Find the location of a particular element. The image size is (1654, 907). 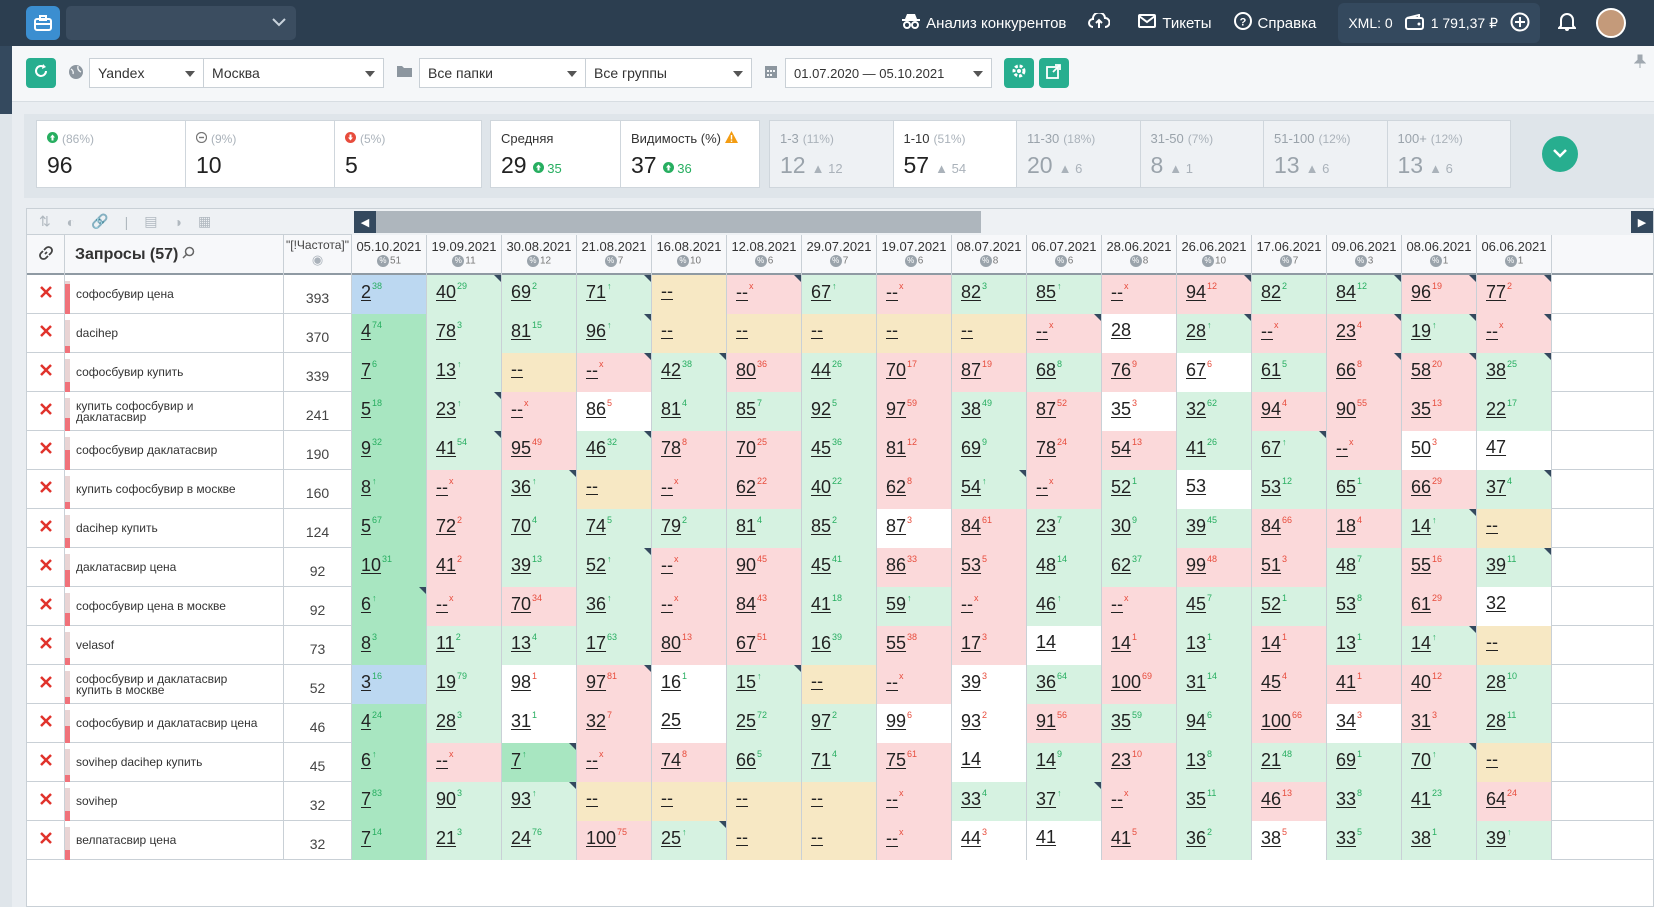

position-cell: 1031 is located at coordinates (389, 567).